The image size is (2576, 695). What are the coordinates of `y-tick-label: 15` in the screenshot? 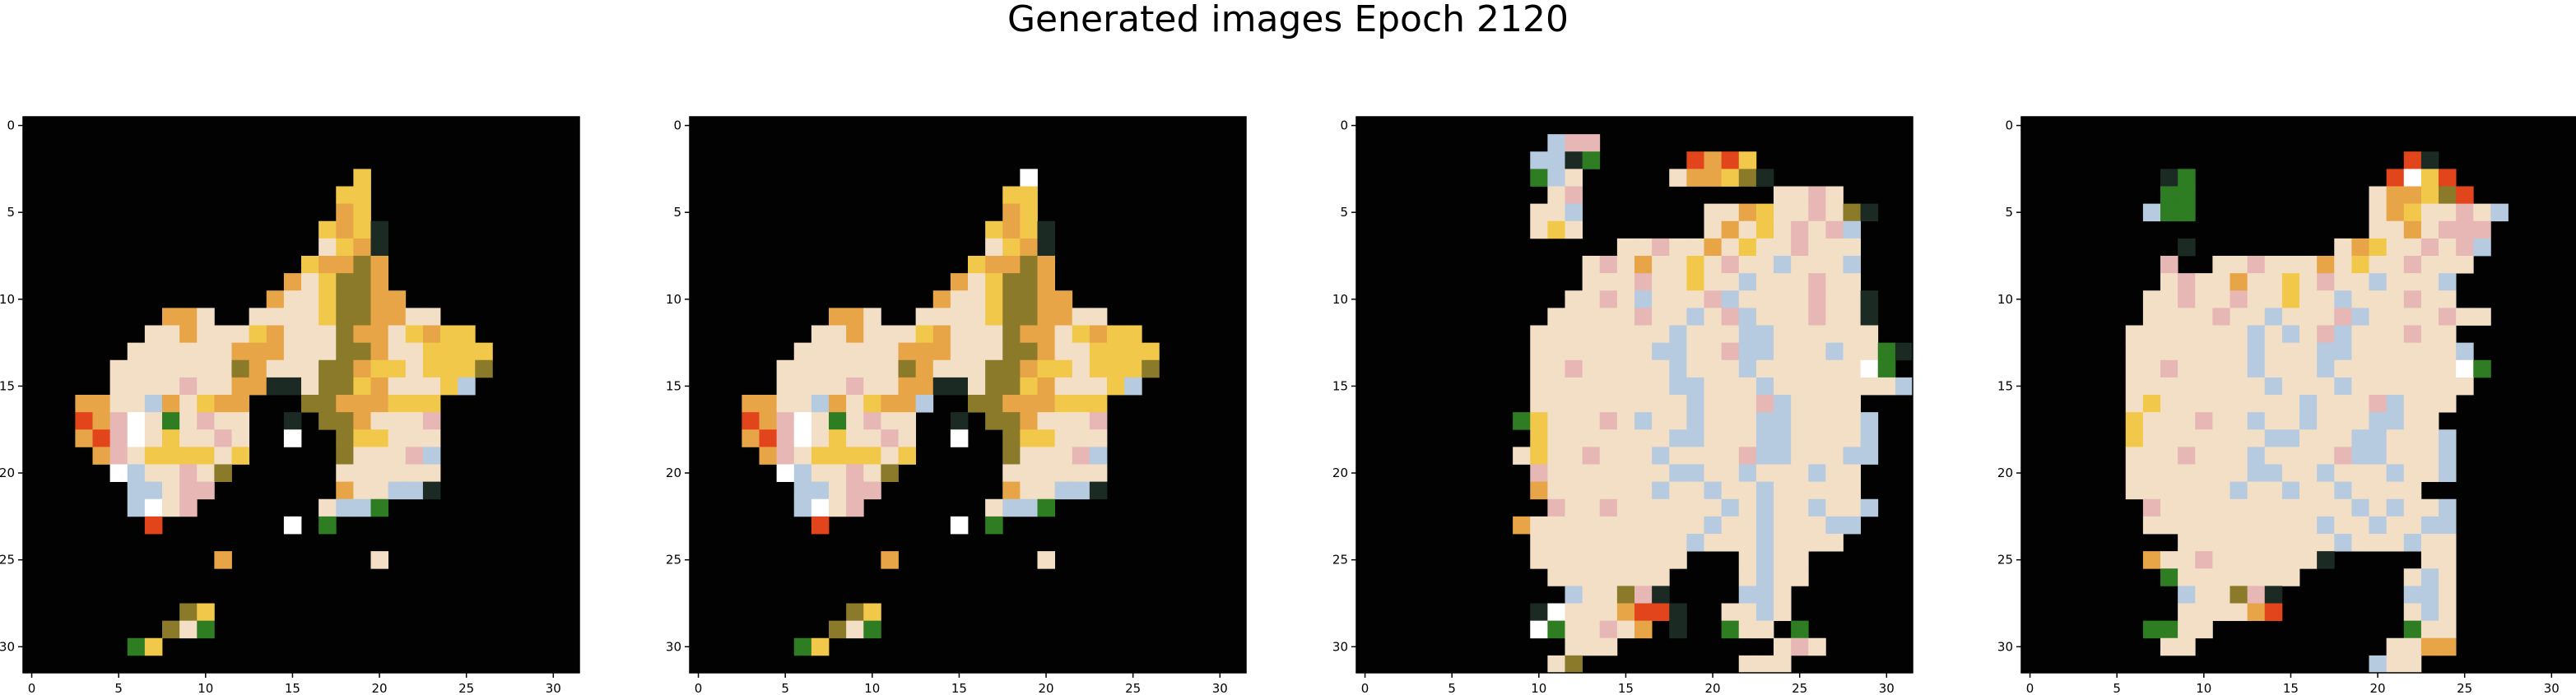 It's located at (7, 385).